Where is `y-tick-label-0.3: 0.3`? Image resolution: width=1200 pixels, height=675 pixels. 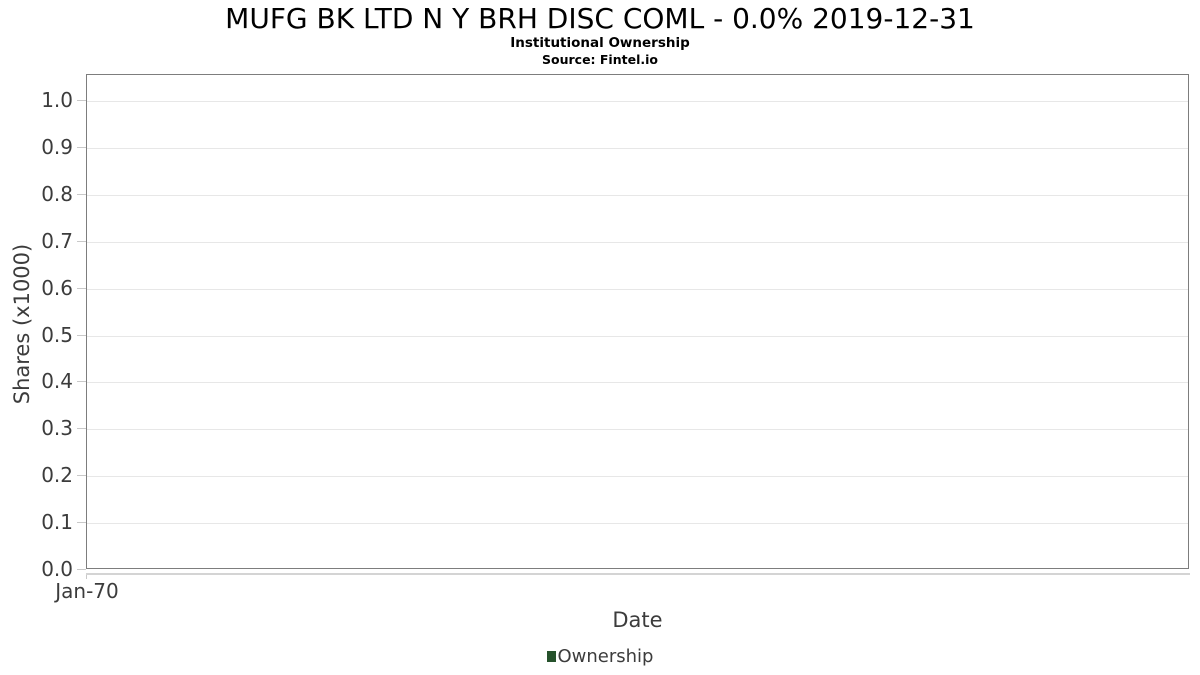
y-tick-label-0.3: 0.3 is located at coordinates (57, 428).